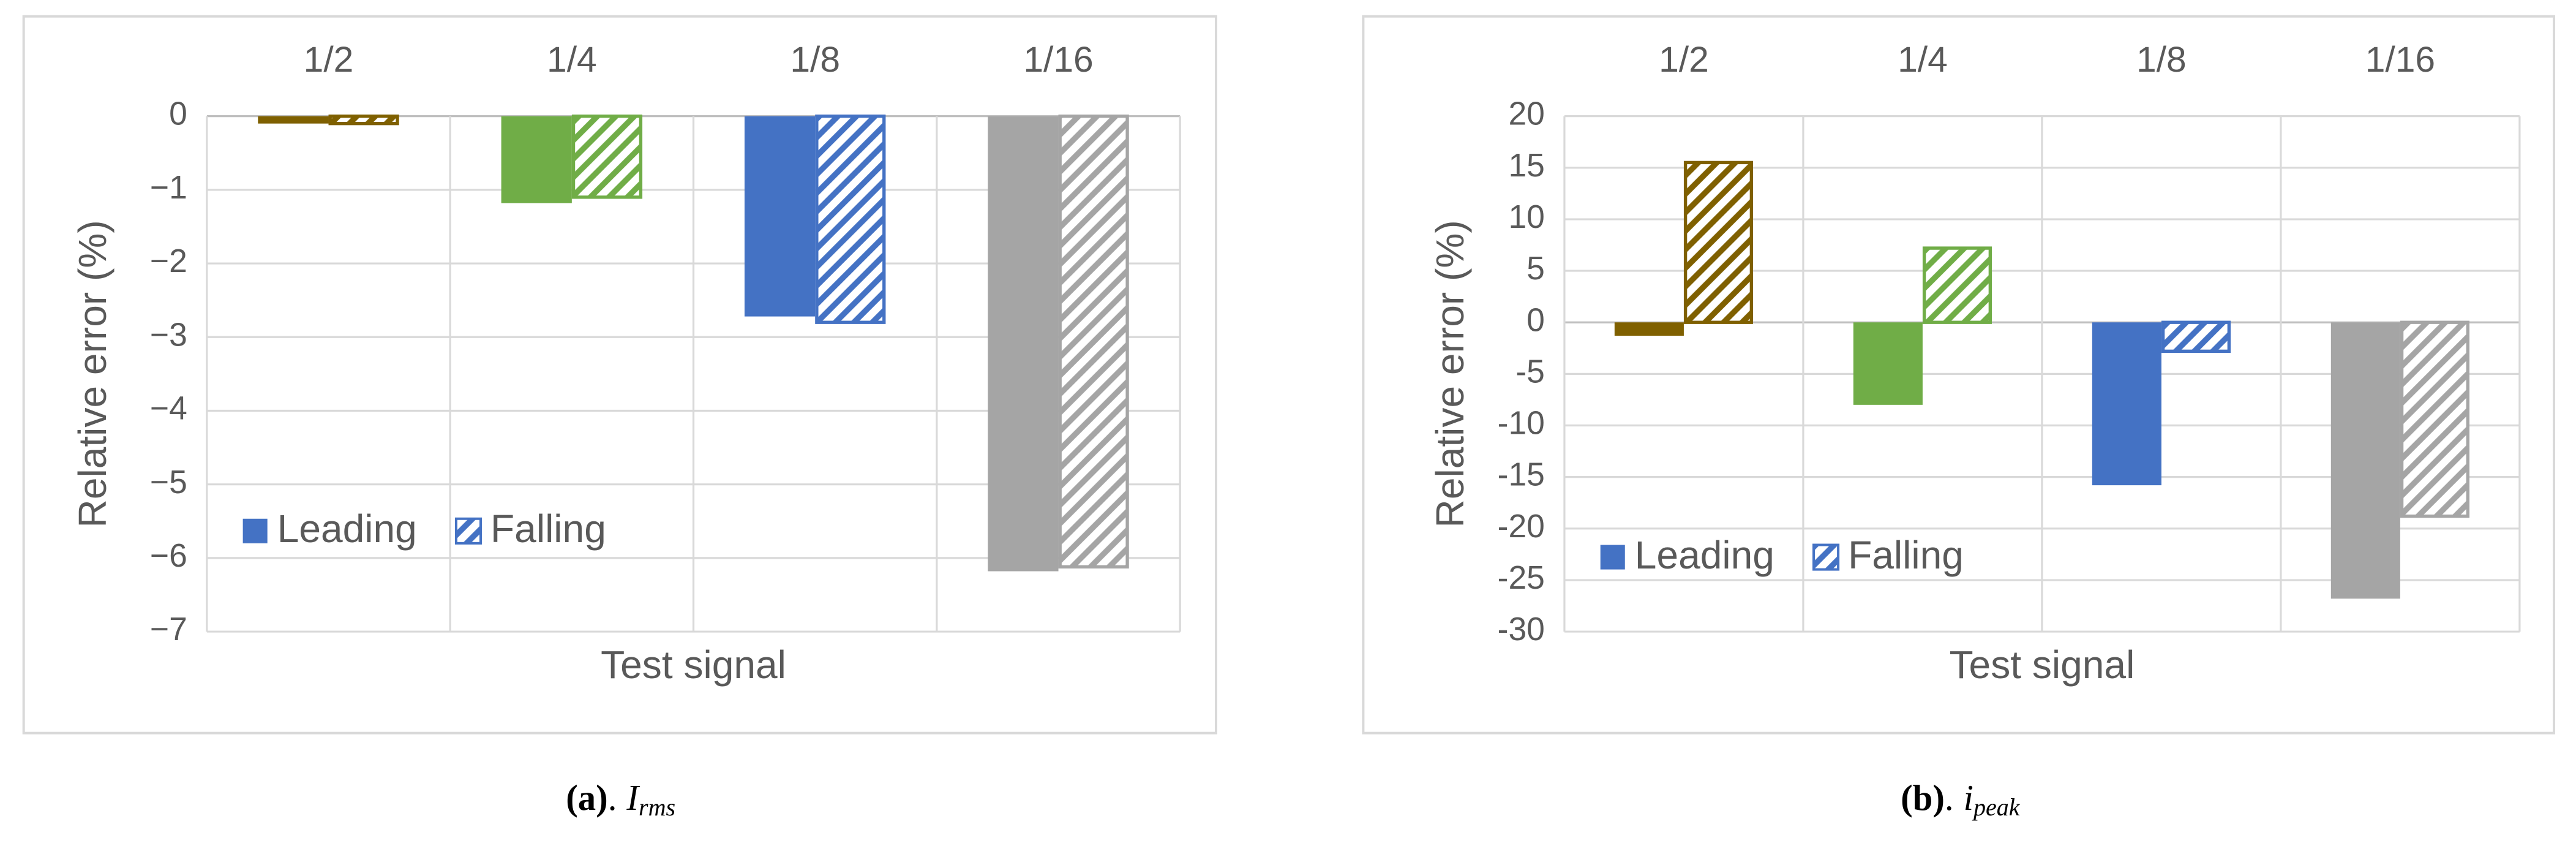 Image resolution: width=2576 pixels, height=846 pixels. Describe the element at coordinates (633, 798) in the screenshot. I see `caption-symbol: I` at that location.